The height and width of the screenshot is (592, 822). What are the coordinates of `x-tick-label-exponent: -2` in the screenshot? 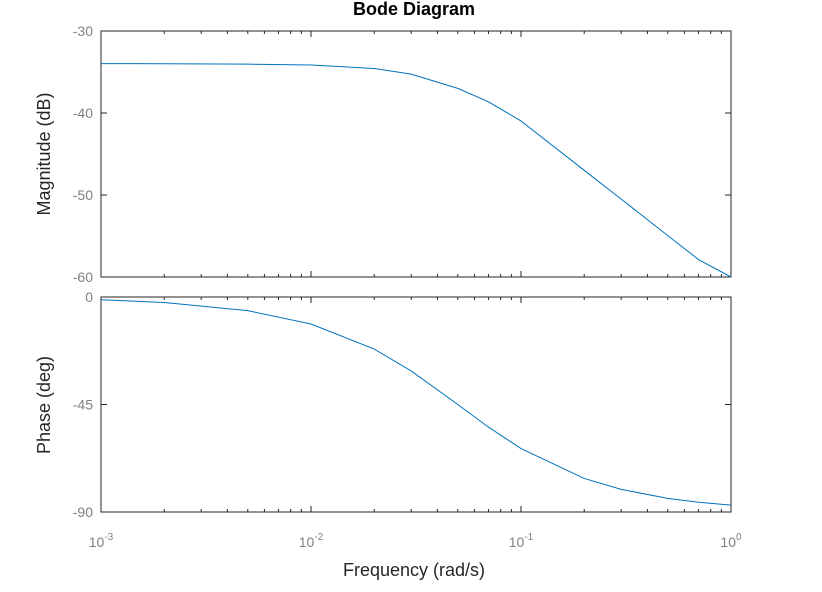 It's located at (318, 537).